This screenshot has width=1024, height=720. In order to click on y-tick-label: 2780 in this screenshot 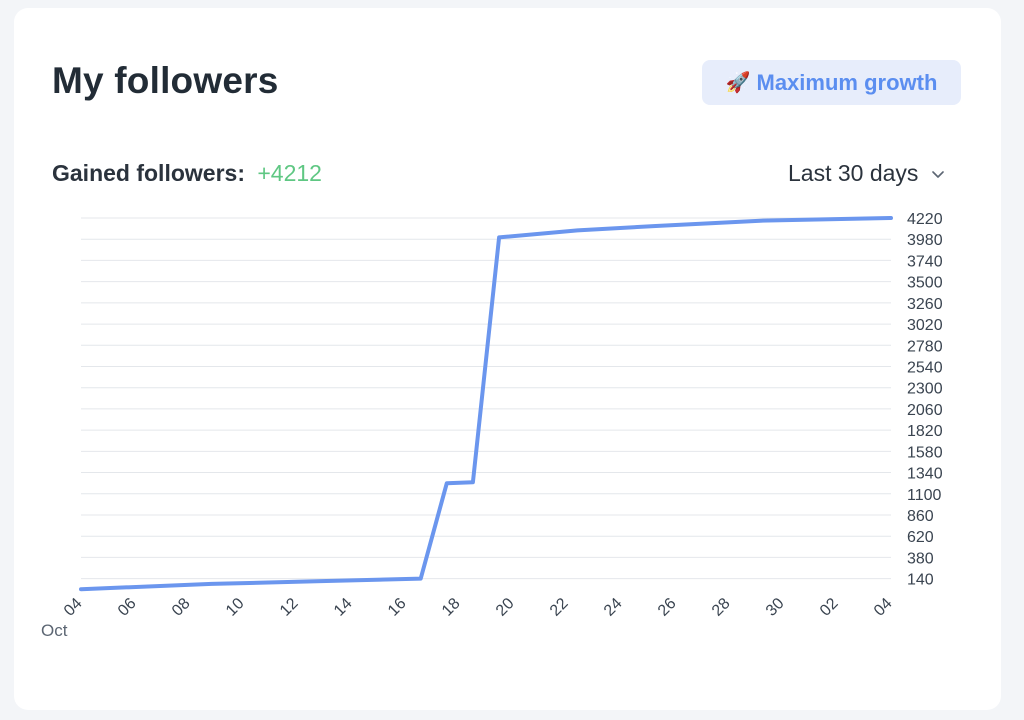, I will do `click(925, 346)`.